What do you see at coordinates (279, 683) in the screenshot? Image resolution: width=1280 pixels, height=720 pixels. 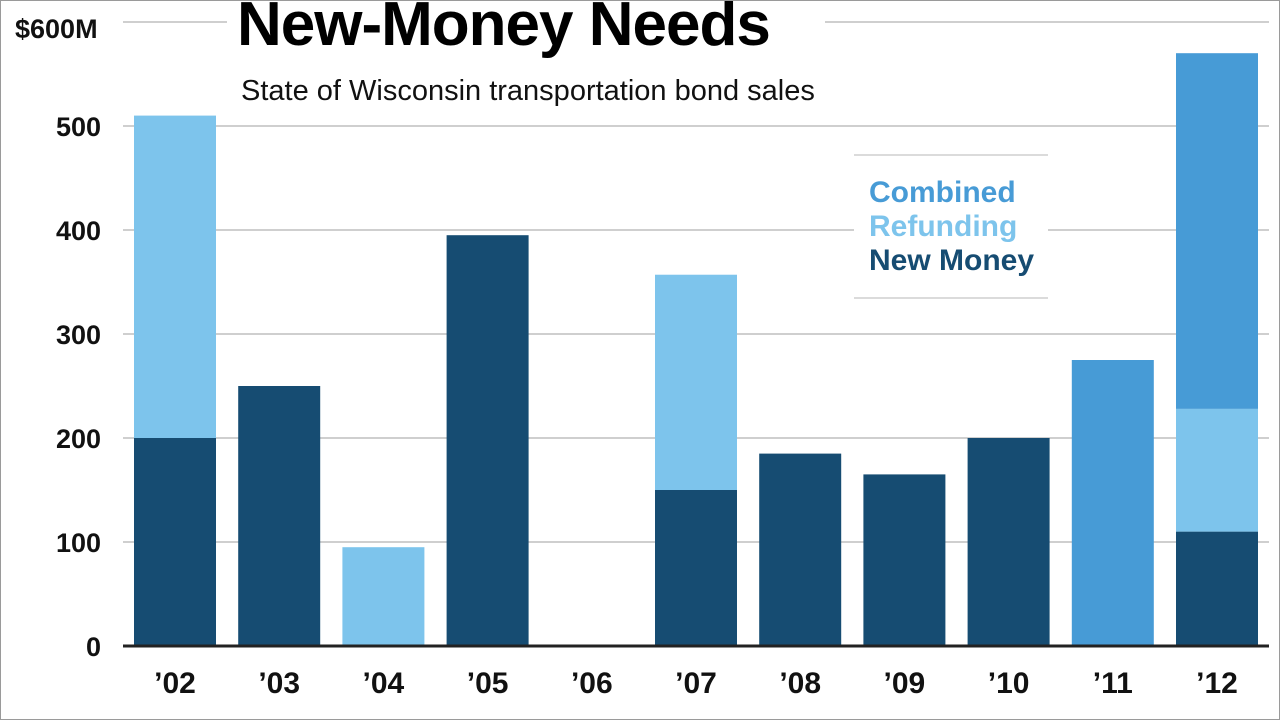 I see `x-tick-label: ’03` at bounding box center [279, 683].